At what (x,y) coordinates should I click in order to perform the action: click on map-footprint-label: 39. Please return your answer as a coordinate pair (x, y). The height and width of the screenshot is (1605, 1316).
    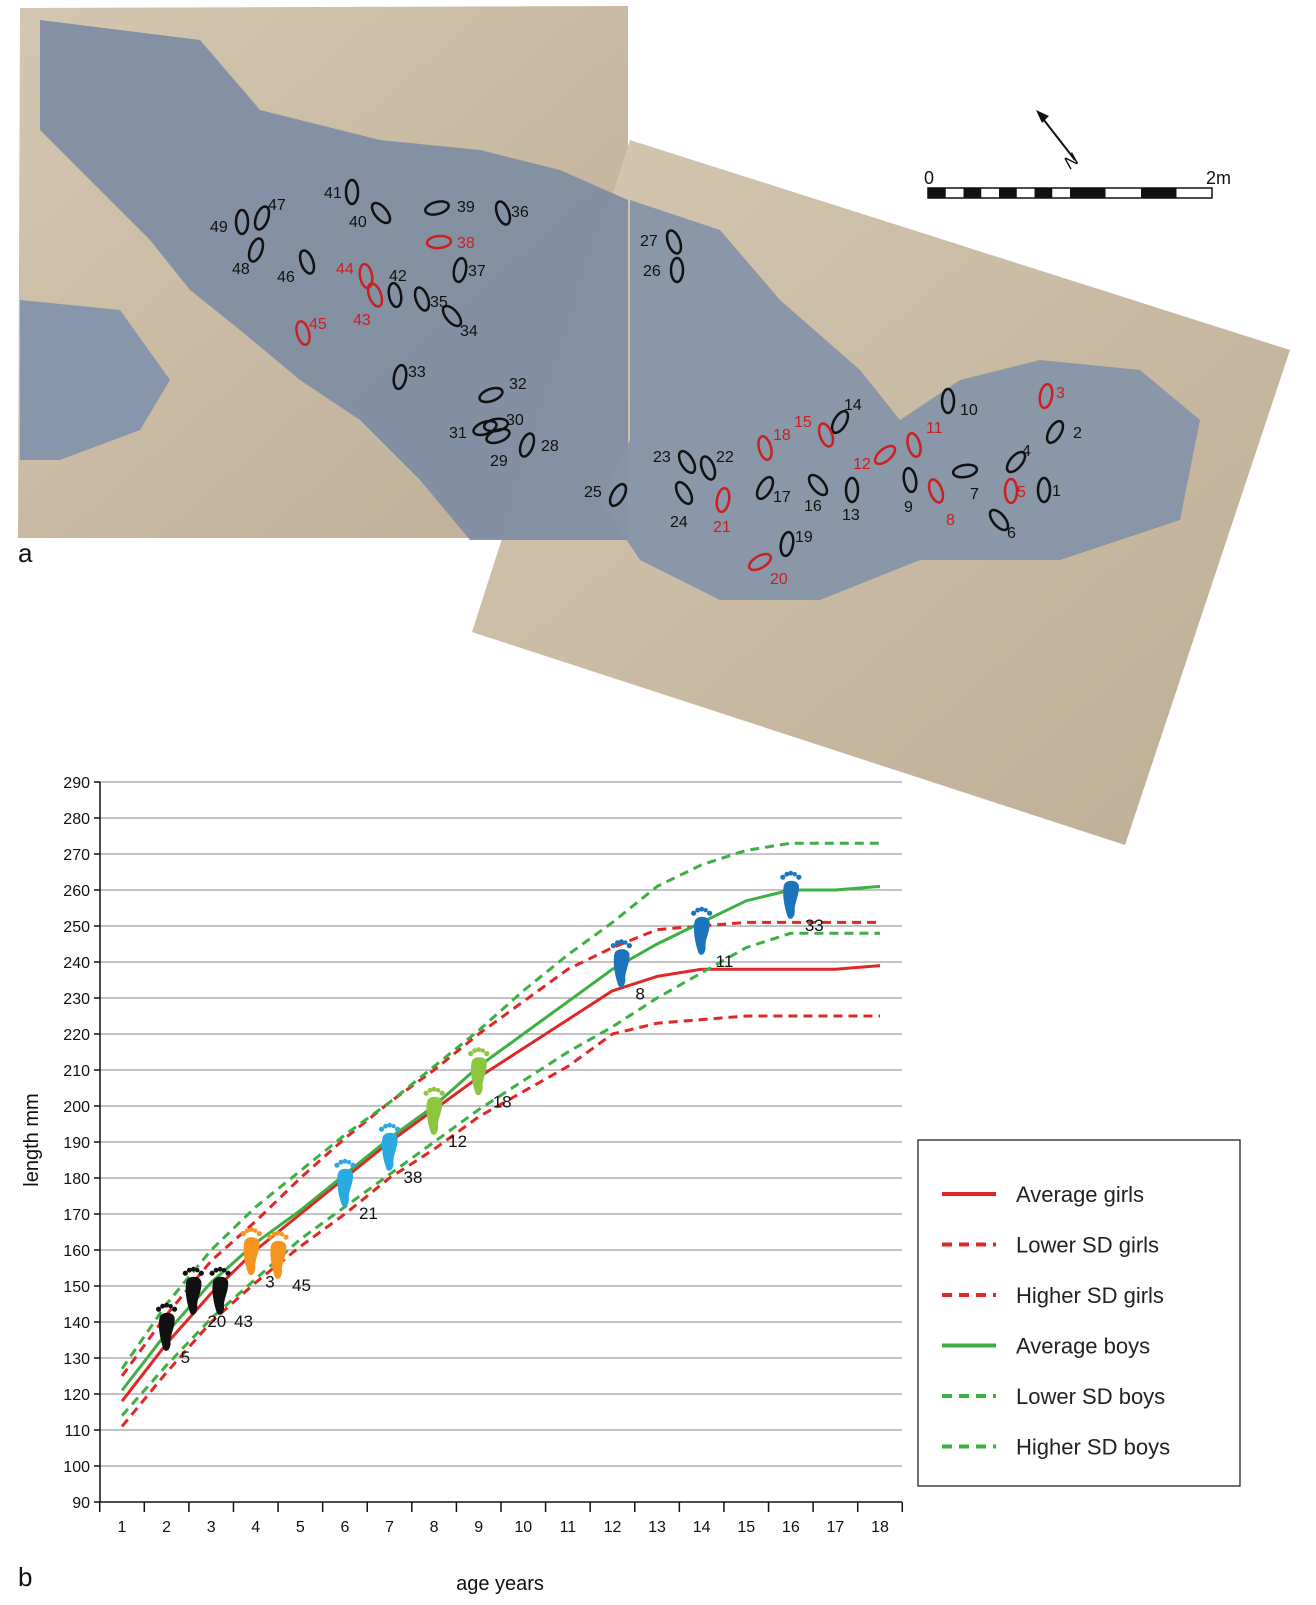
    Looking at the image, I should click on (466, 207).